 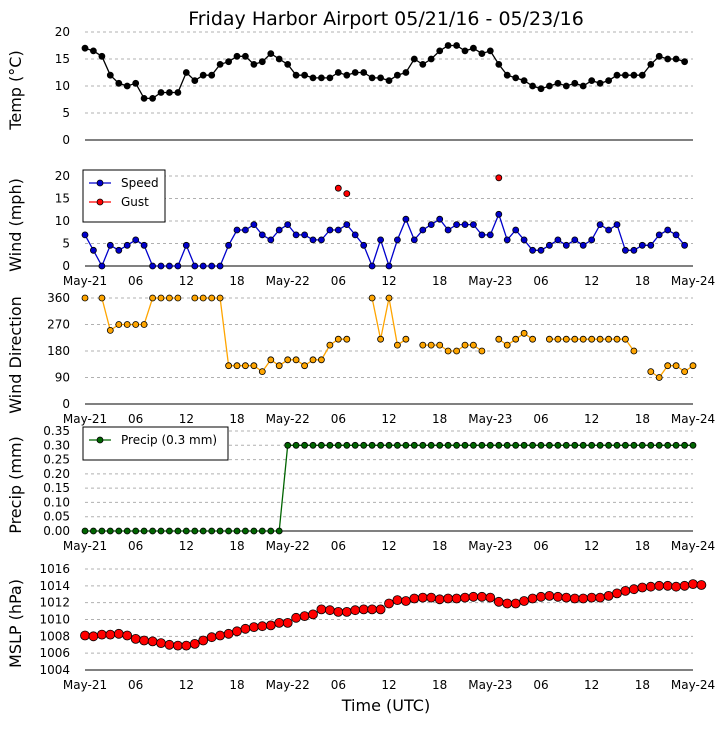 What do you see at coordinates (169, 440) in the screenshot?
I see `precip-legend-label: Precip (0.3 mm)` at bounding box center [169, 440].